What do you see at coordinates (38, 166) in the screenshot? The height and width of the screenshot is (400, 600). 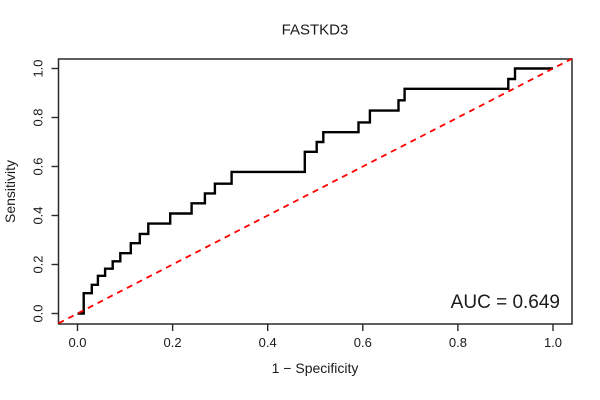 I see `y-tick-label: 0.6` at bounding box center [38, 166].